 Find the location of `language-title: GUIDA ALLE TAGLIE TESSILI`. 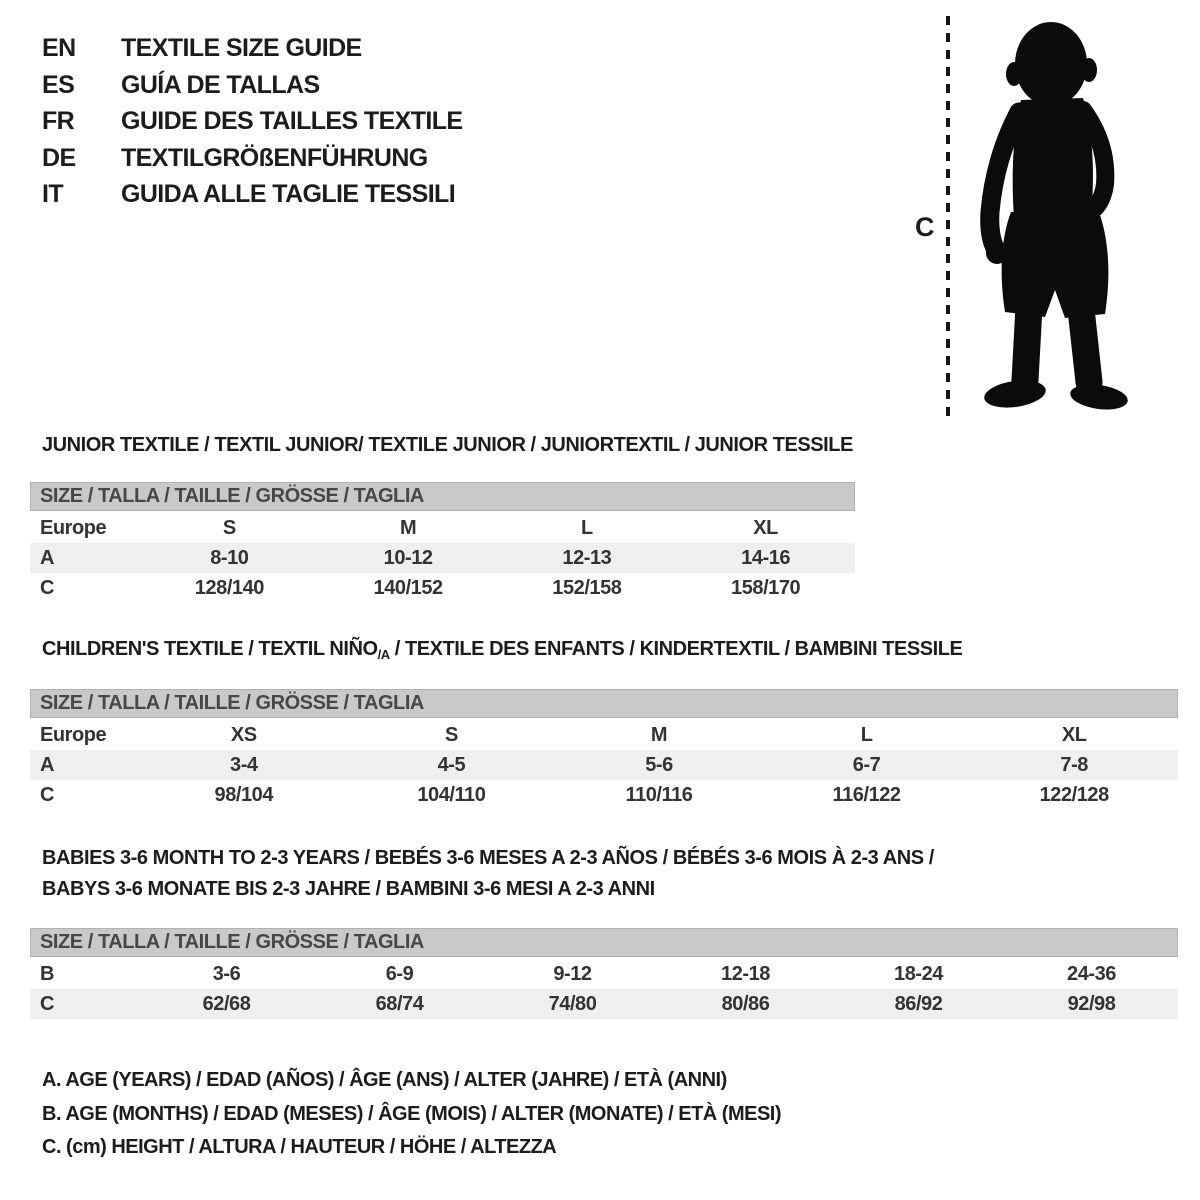

language-title: GUIDA ALLE TAGLIE TESSILI is located at coordinates (288, 194).